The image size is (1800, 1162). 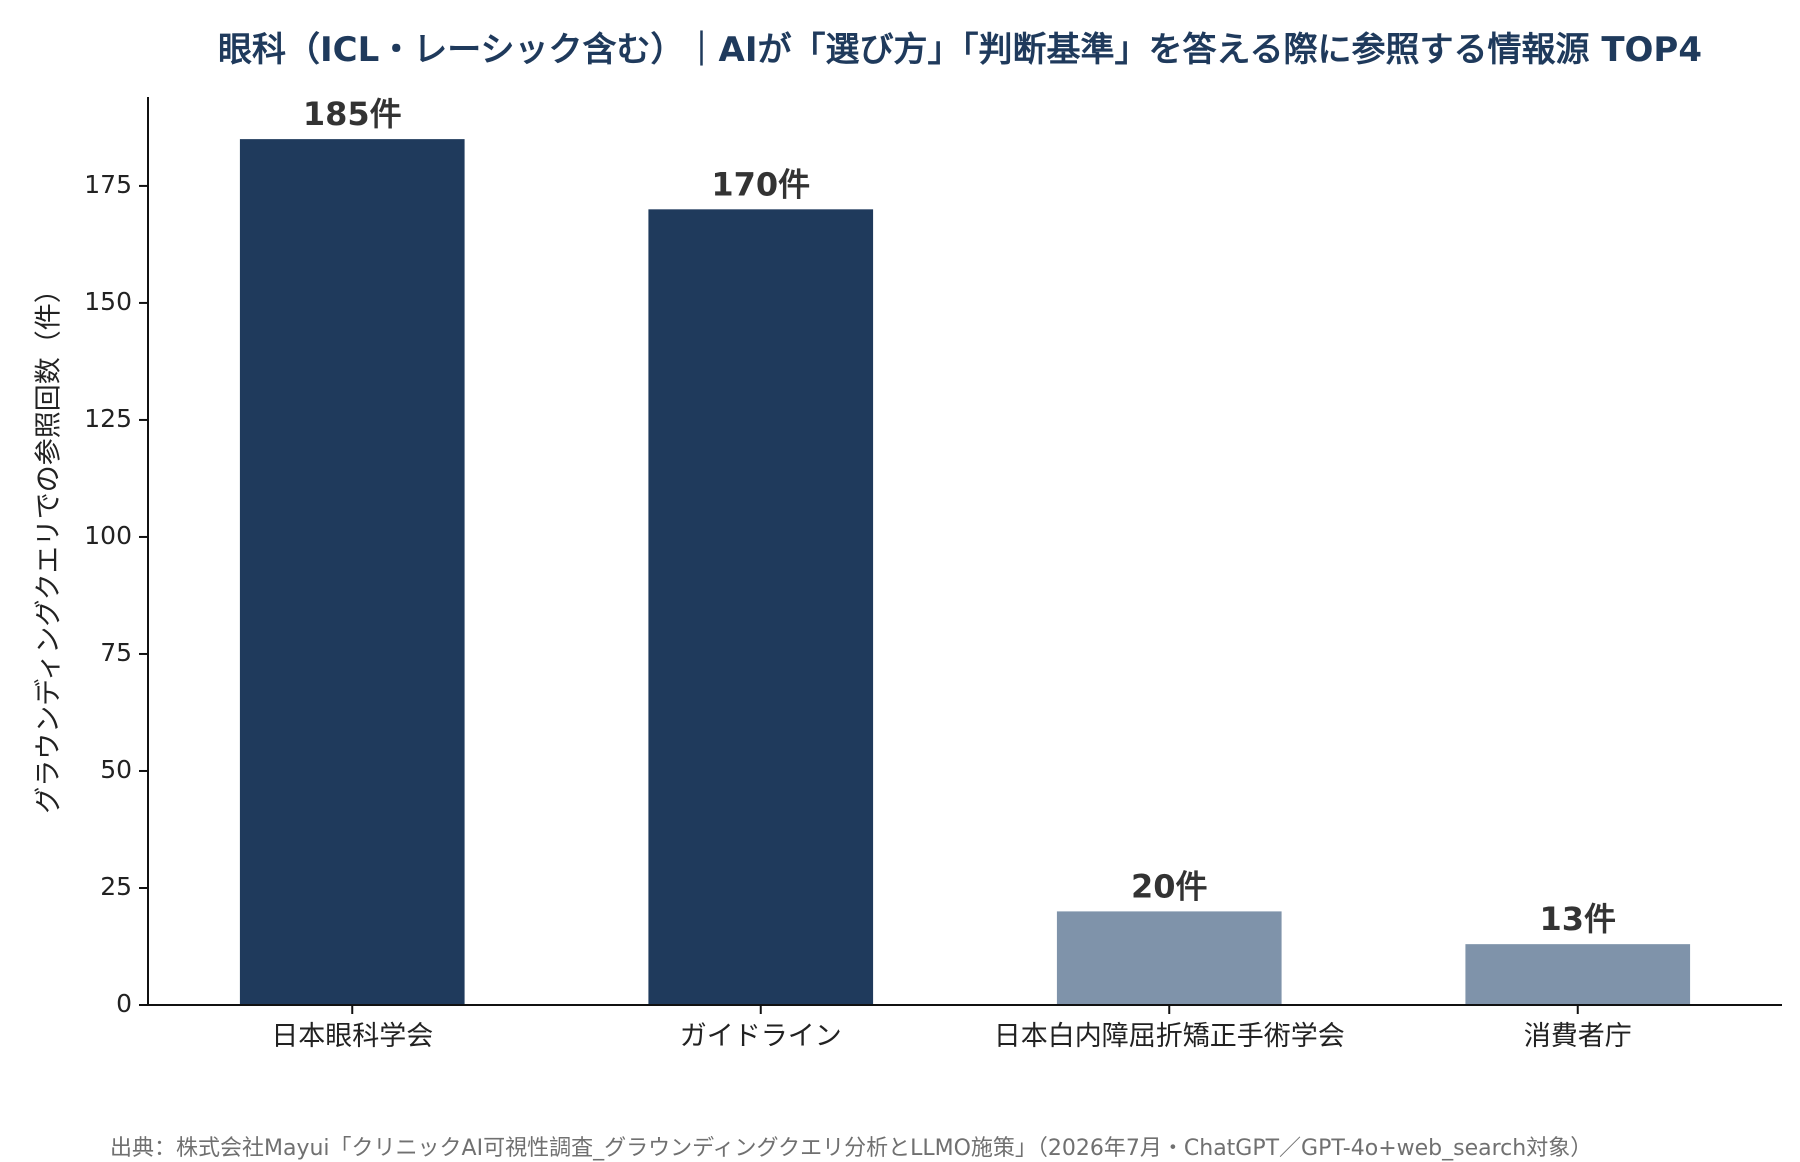 I want to click on x-tick-label: 日本眼科学会, so click(x=352, y=1036).